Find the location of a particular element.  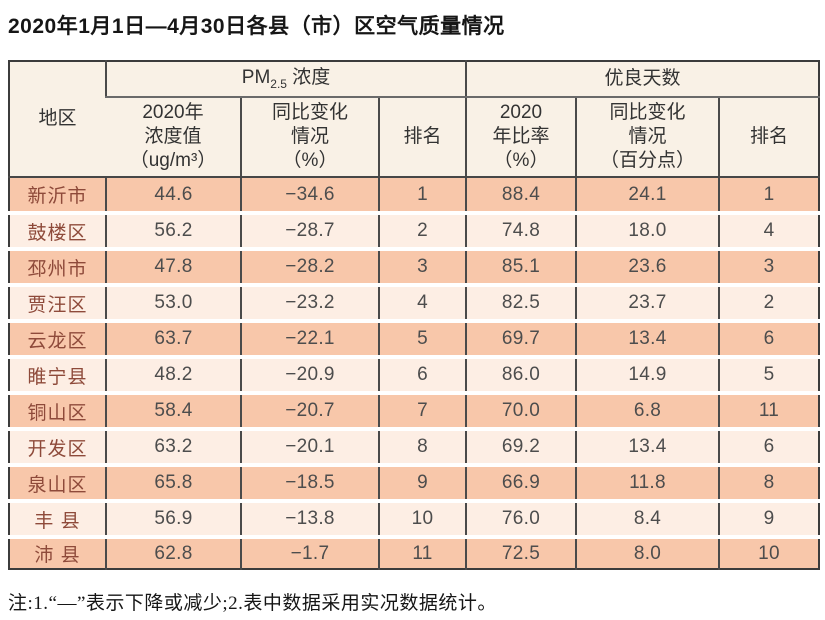

cell-pm-change: −28.7 is located at coordinates (309, 232).